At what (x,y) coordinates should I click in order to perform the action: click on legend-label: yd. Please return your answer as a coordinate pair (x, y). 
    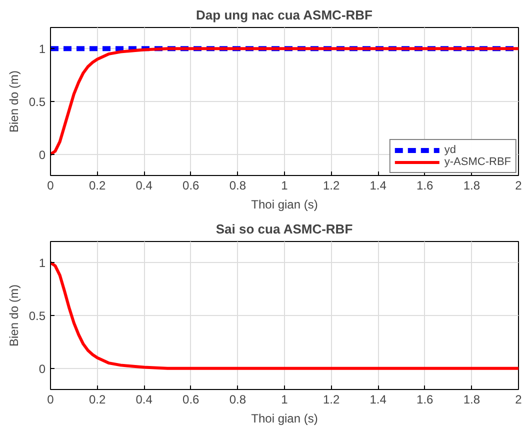
    Looking at the image, I should click on (451, 150).